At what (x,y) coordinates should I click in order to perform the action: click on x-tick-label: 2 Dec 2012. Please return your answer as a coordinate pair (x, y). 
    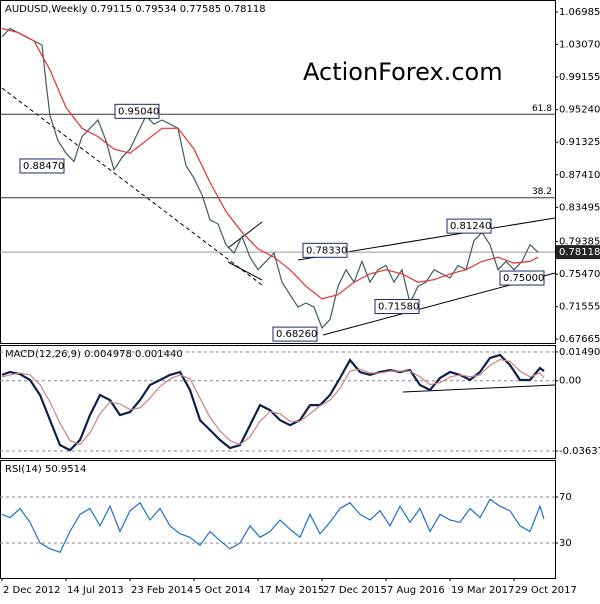
    Looking at the image, I should click on (32, 590).